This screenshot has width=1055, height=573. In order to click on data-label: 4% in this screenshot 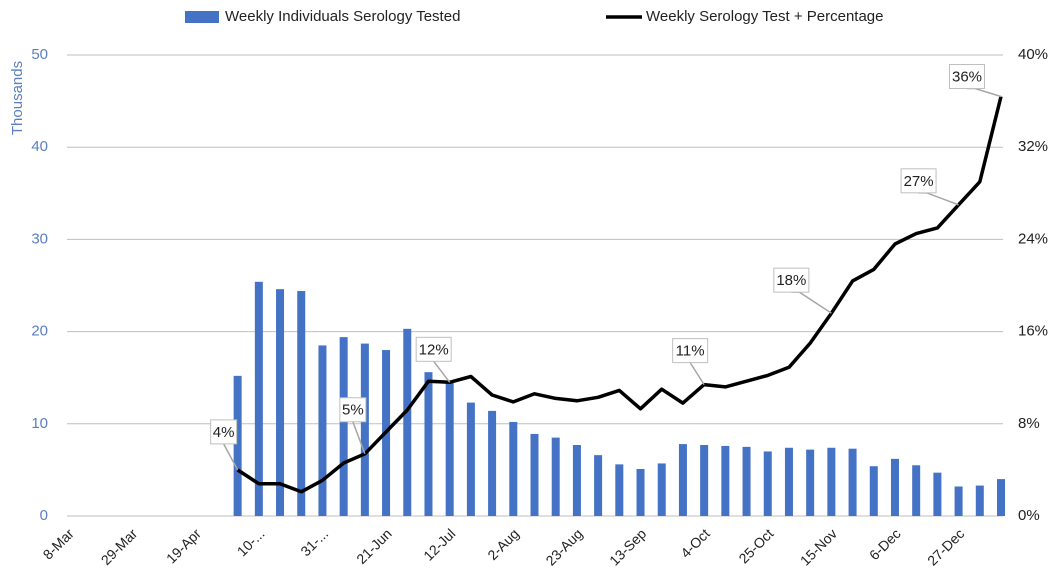, I will do `click(224, 432)`.